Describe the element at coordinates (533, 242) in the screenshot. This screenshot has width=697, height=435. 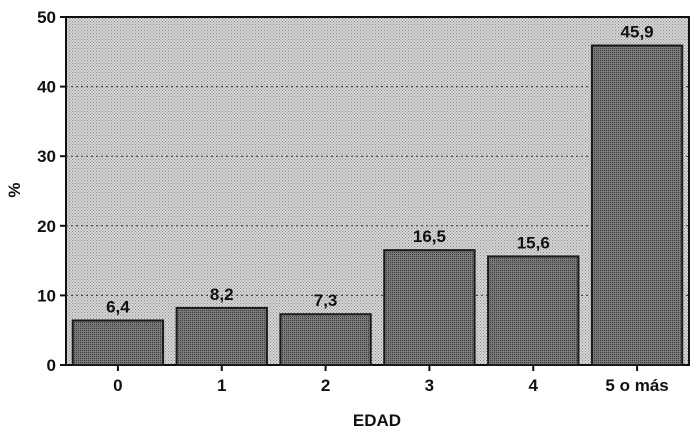
I see `data-label: 15,6` at that location.